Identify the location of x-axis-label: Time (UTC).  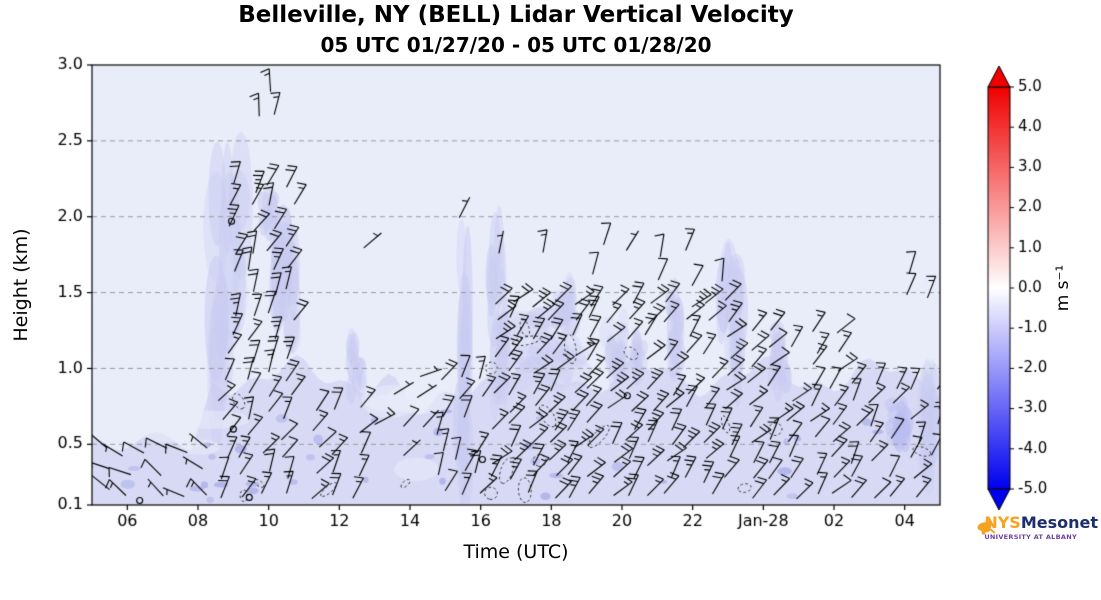
(516, 552).